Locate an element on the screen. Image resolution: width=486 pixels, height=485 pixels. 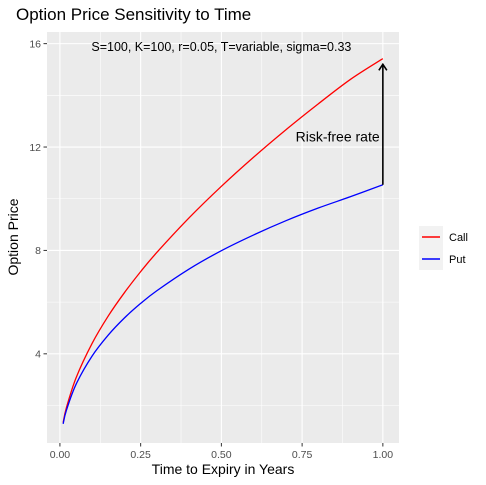
y-axis-title: Option Price is located at coordinates (13, 236).